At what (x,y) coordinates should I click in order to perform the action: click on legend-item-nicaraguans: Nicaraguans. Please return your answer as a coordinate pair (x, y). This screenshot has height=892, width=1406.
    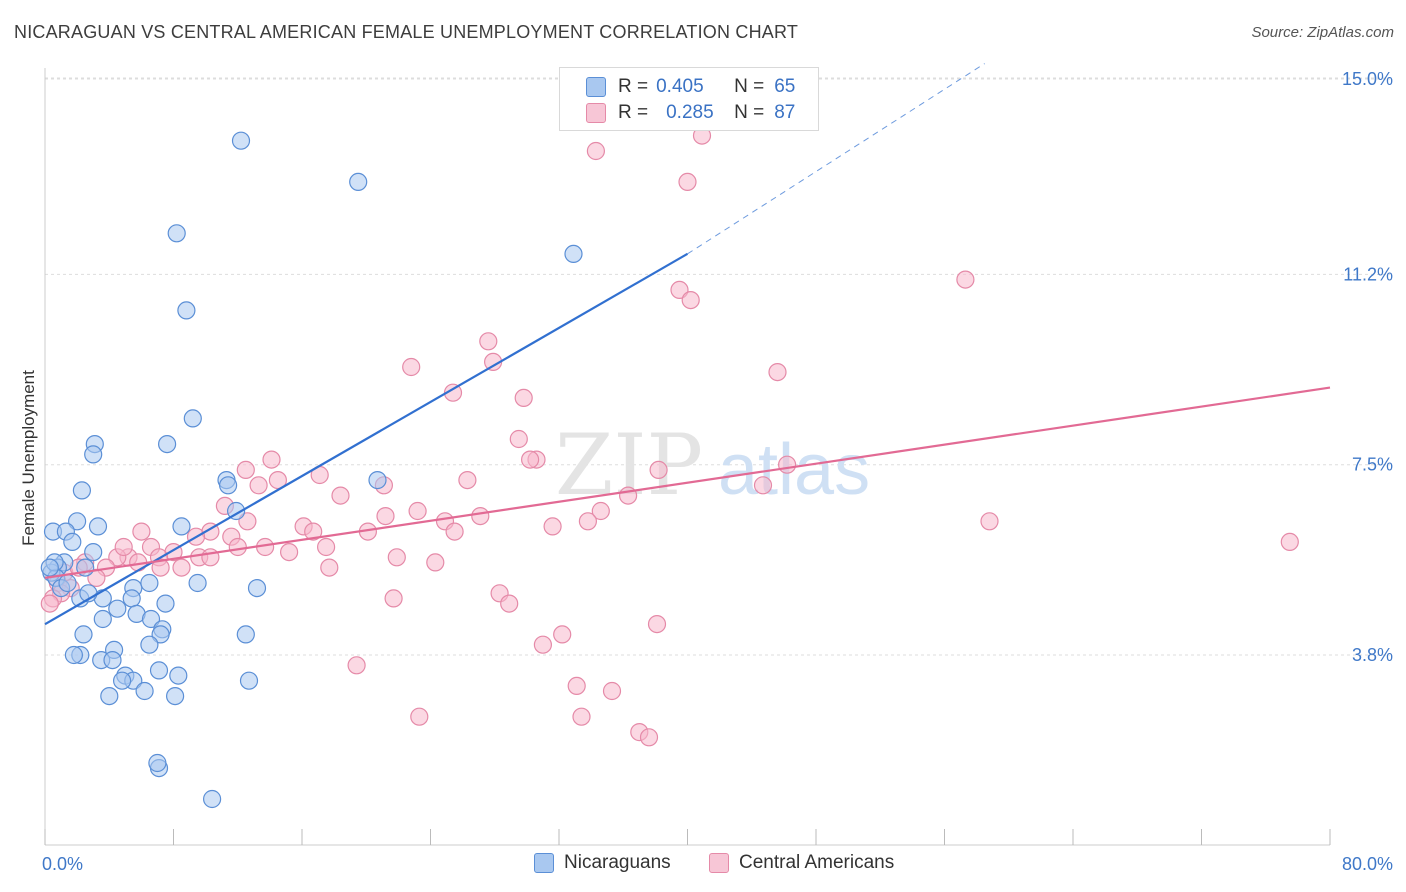
    Looking at the image, I should click on (602, 863).